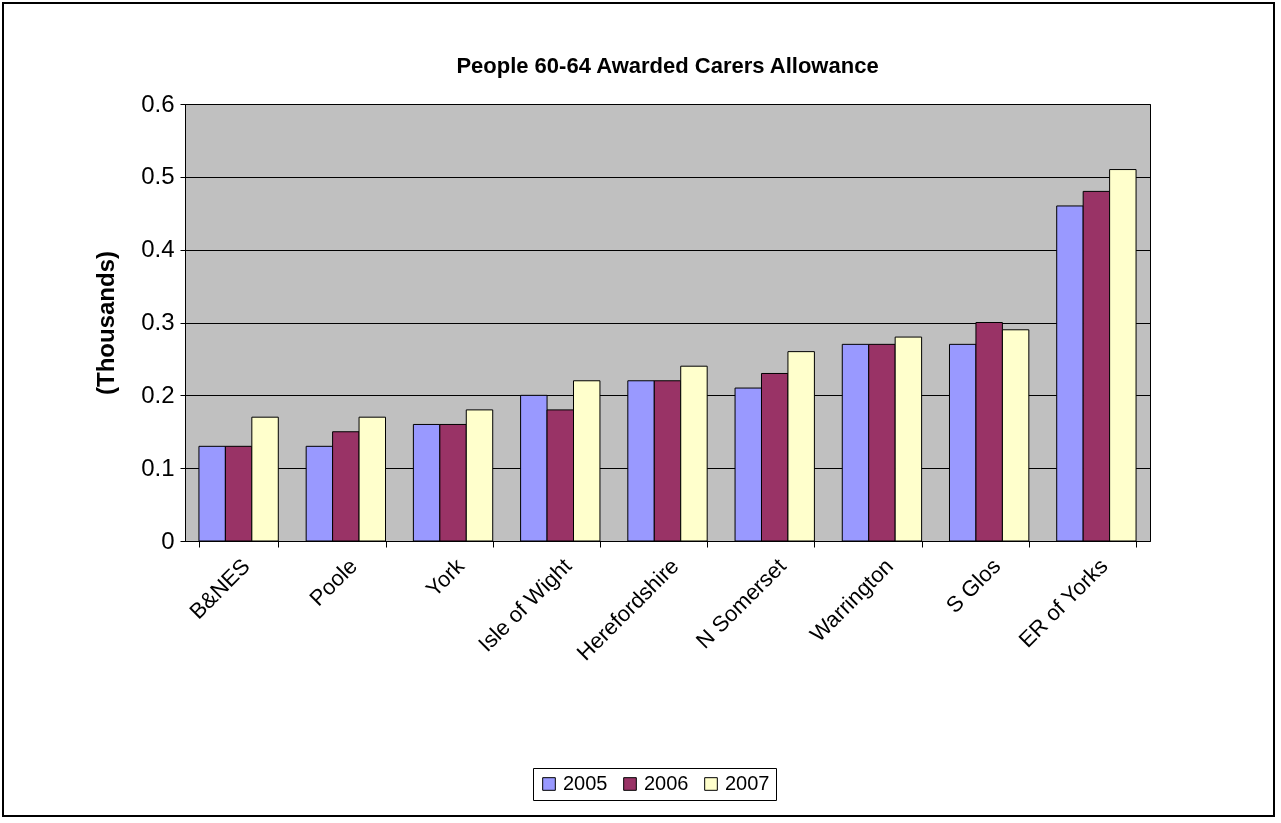 Image resolution: width=1281 pixels, height=823 pixels. I want to click on chart-title: People 60-64 Awarded Carers Allowance, so click(667, 65).